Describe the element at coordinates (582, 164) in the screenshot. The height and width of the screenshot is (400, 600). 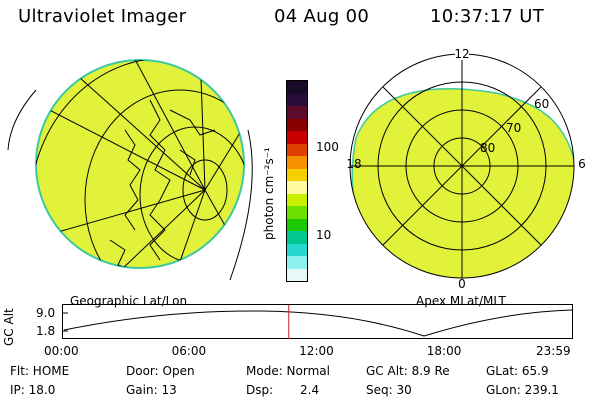
I see `mlt-label-6: 6` at that location.